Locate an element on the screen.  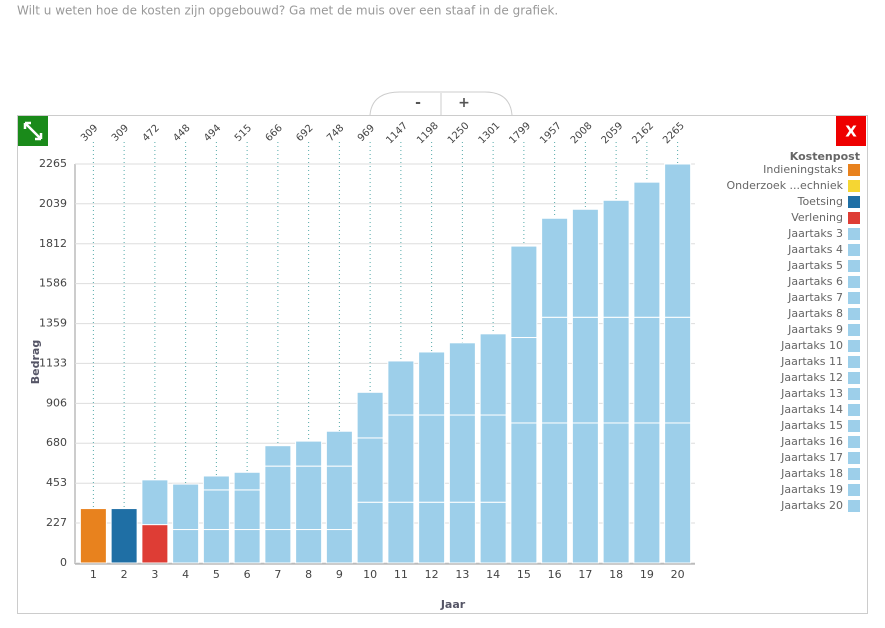
close-button is located at coordinates (851, 131).